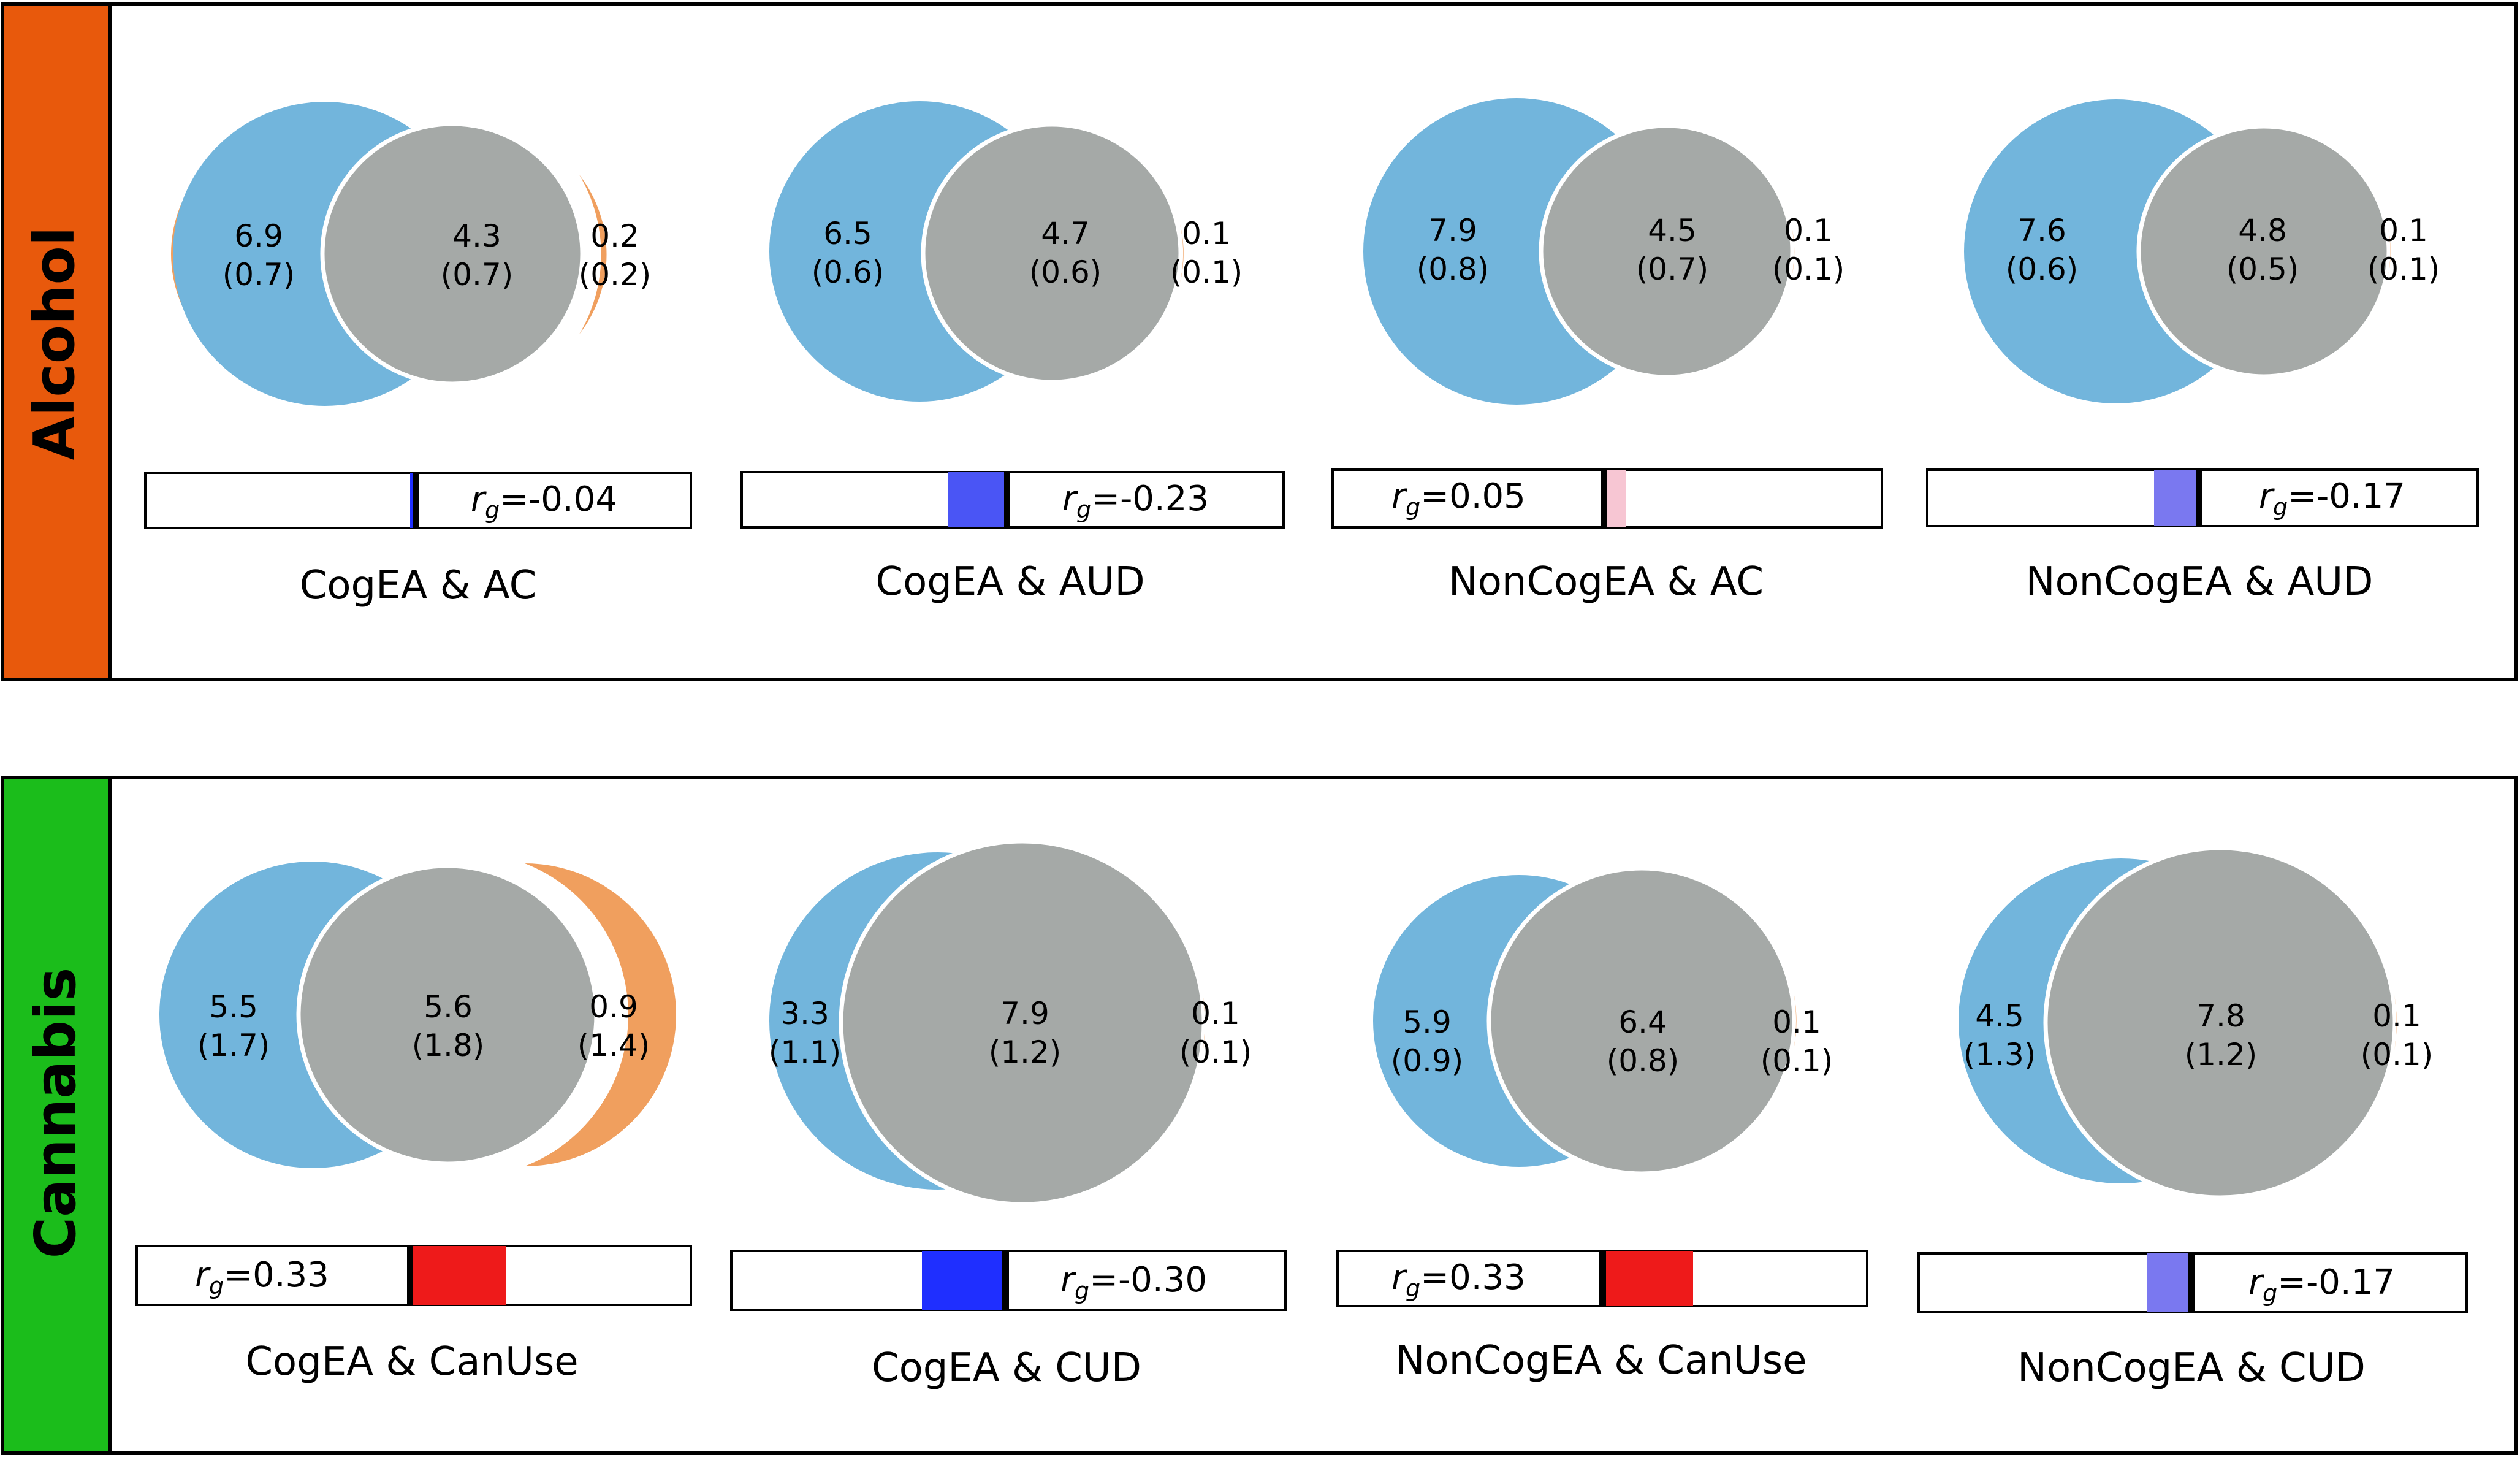 The height and width of the screenshot is (1460, 2520). Describe the element at coordinates (1024, 1014) in the screenshot. I see `overlap-value: 7.9` at that location.